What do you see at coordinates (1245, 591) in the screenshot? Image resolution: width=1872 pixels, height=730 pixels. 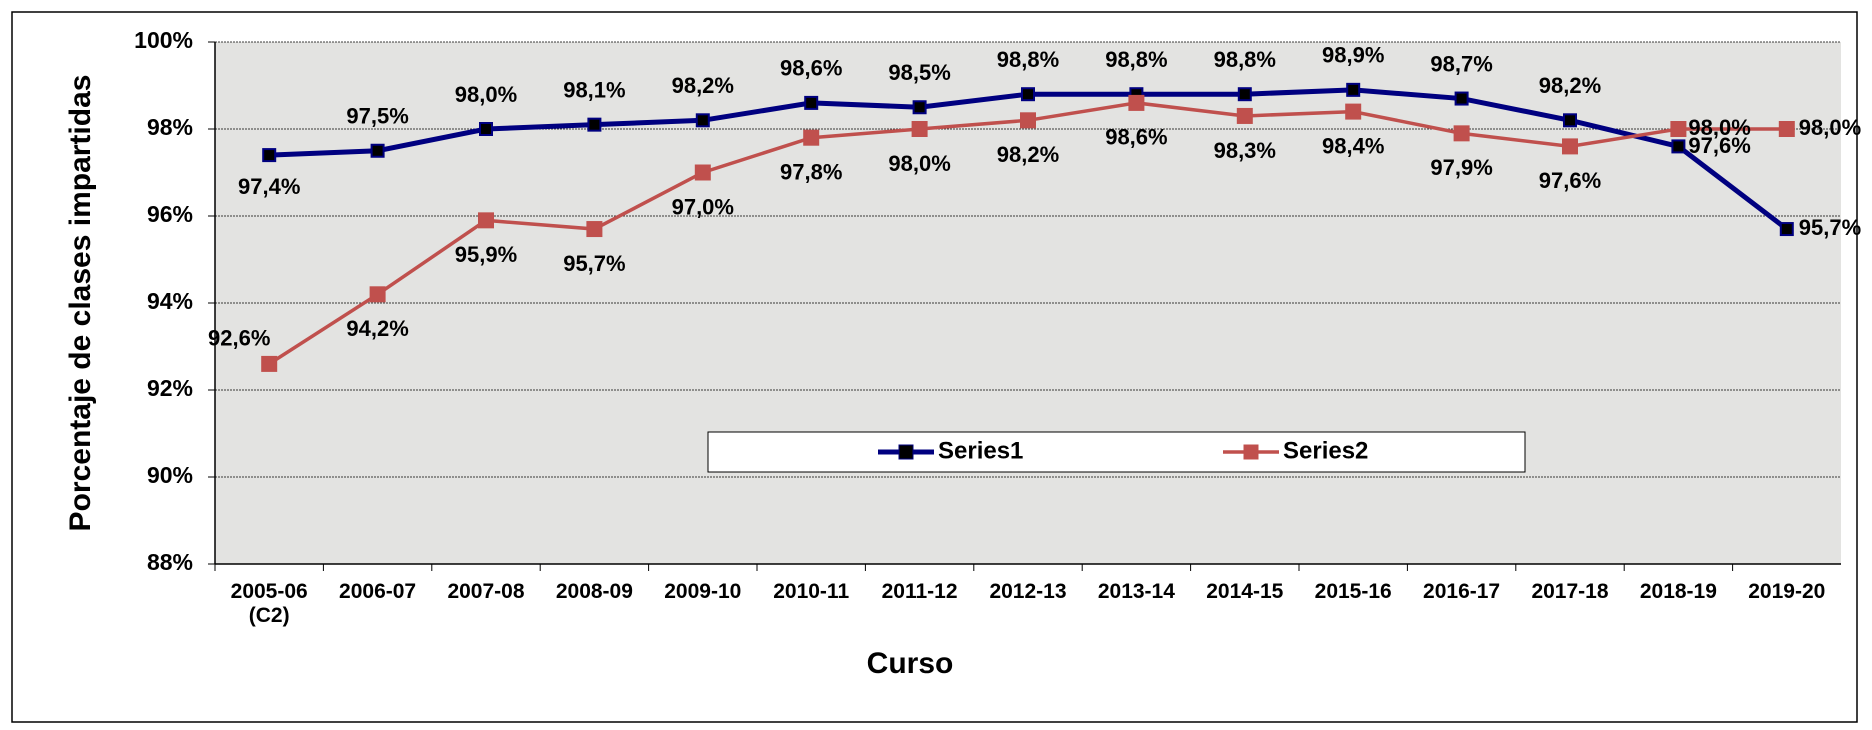 I see `x-tick-label: 2014-15` at bounding box center [1245, 591].